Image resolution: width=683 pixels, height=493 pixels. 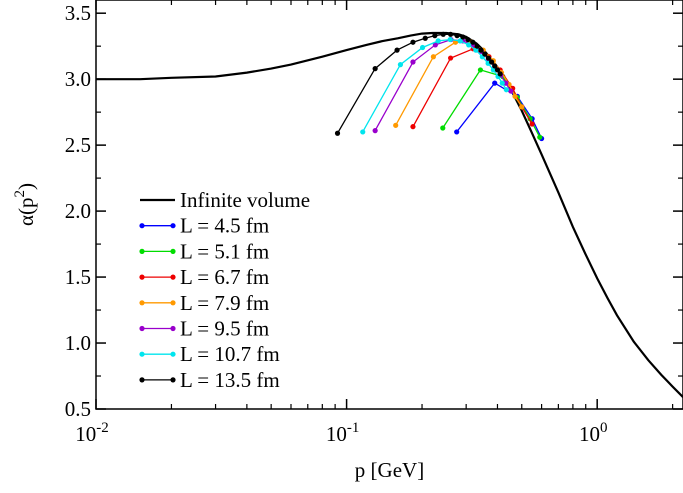 I want to click on legend-label: L = 7.9 fm, so click(x=224, y=303).